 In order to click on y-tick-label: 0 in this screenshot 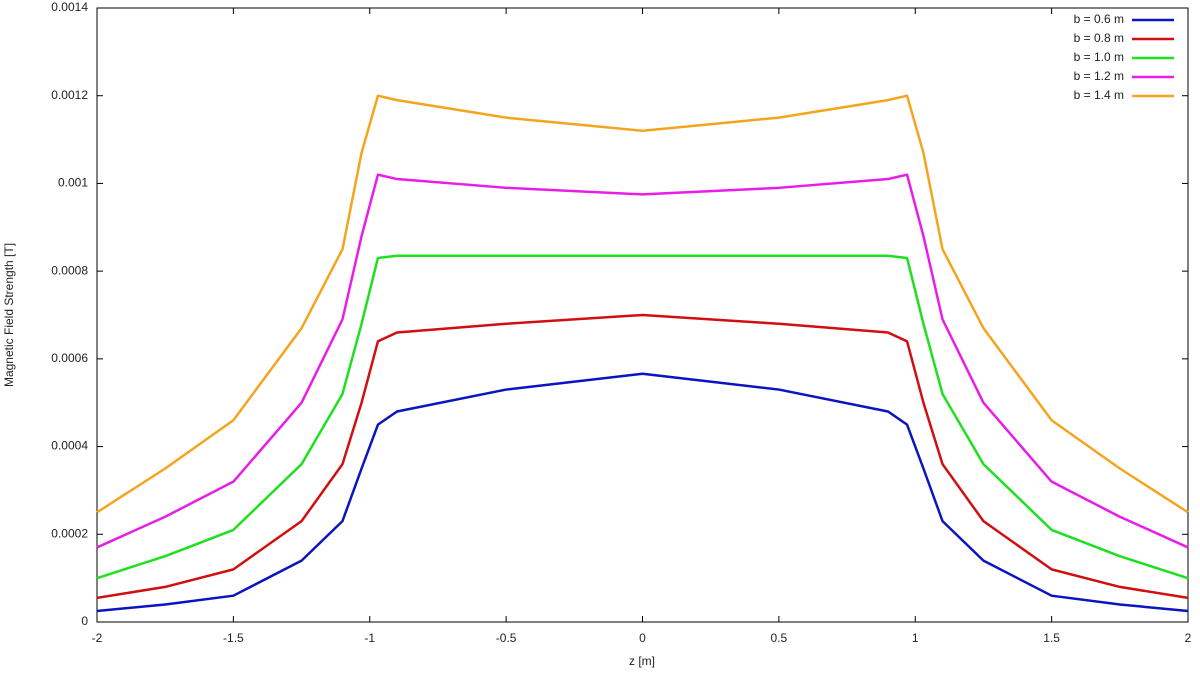, I will do `click(84, 621)`.